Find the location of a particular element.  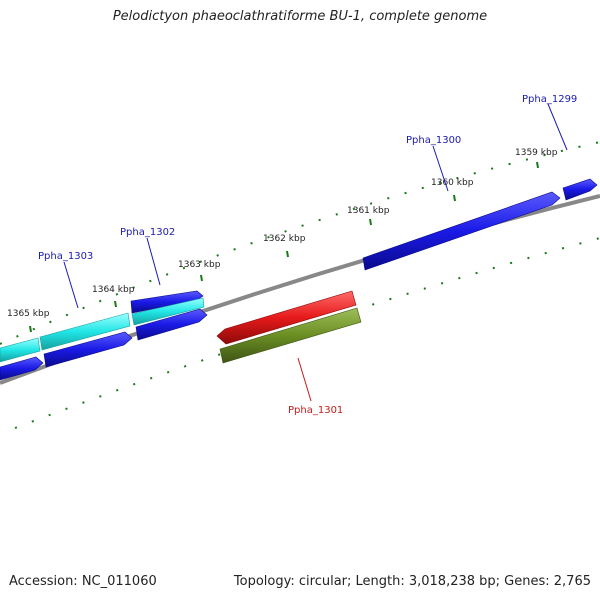

gene-label-ppha-1303: Ppha_1303 is located at coordinates (65, 256).